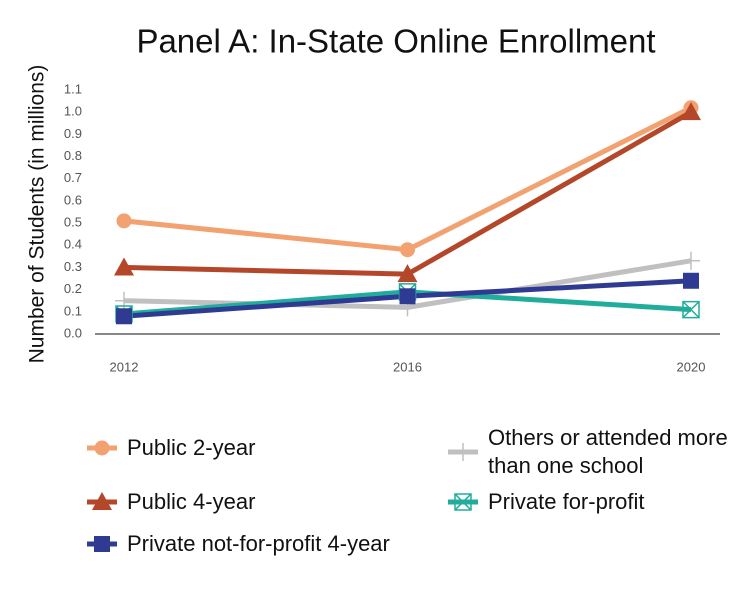 The image size is (749, 598). I want to click on y-tick-label: 0.4, so click(73, 244).